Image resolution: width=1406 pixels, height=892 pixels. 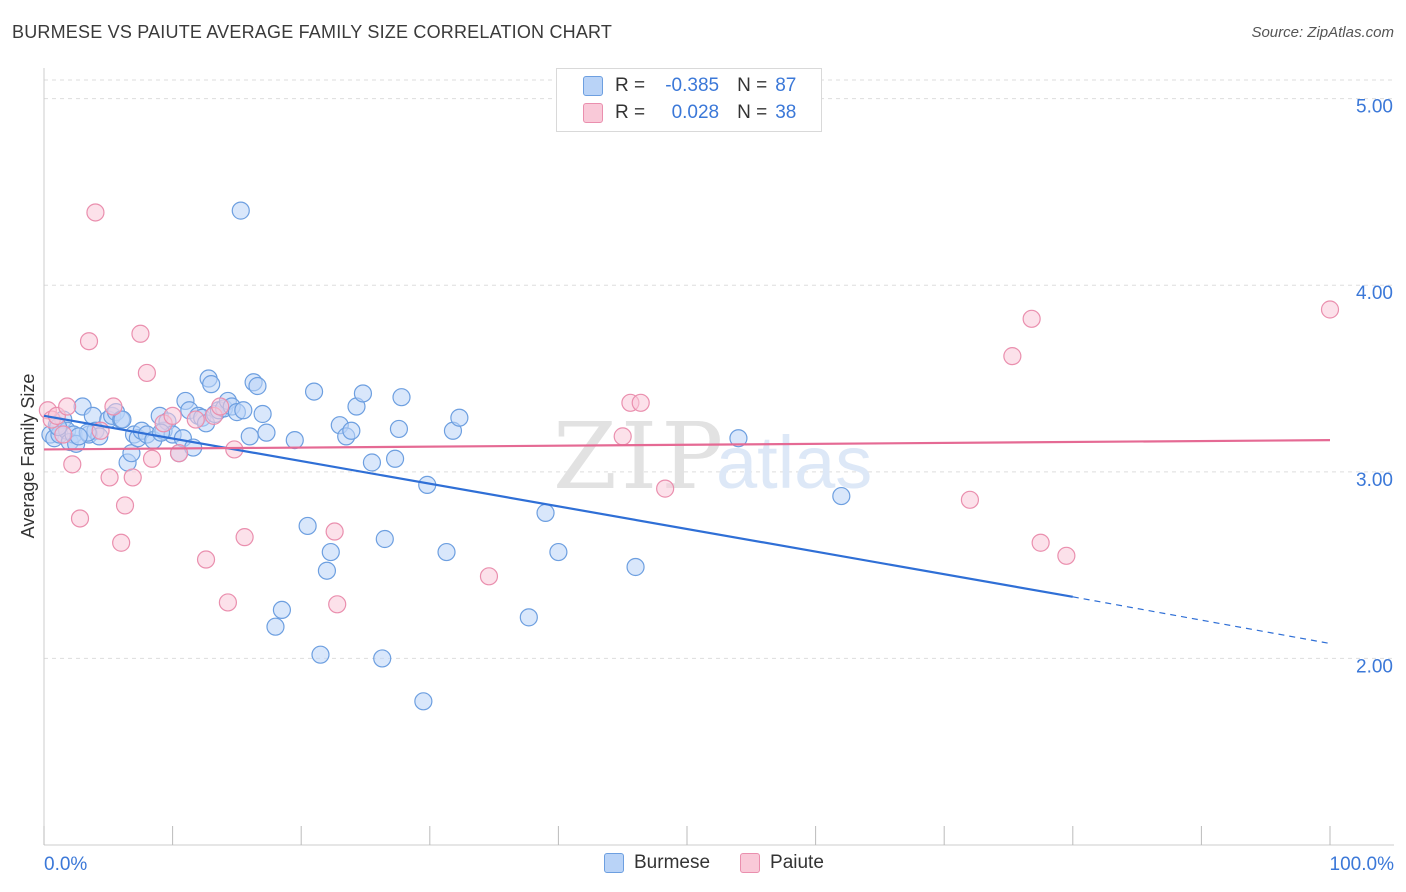 I want to click on bottom-legend: Burmese Paiute, so click(x=729, y=863).